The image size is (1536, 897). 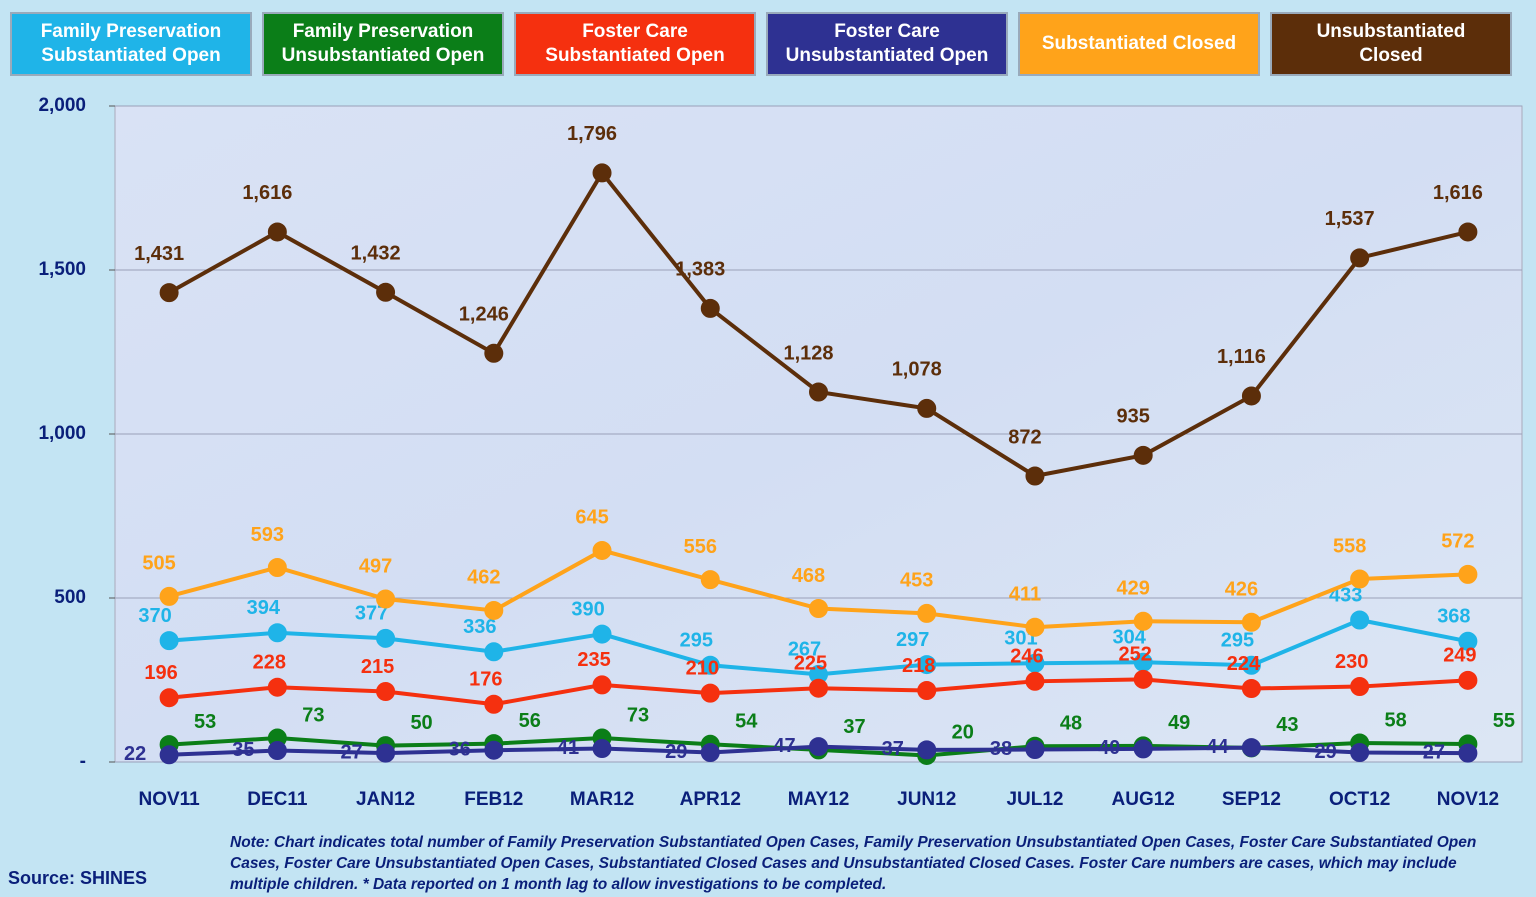 I want to click on data-label: 224, so click(x=1244, y=664).